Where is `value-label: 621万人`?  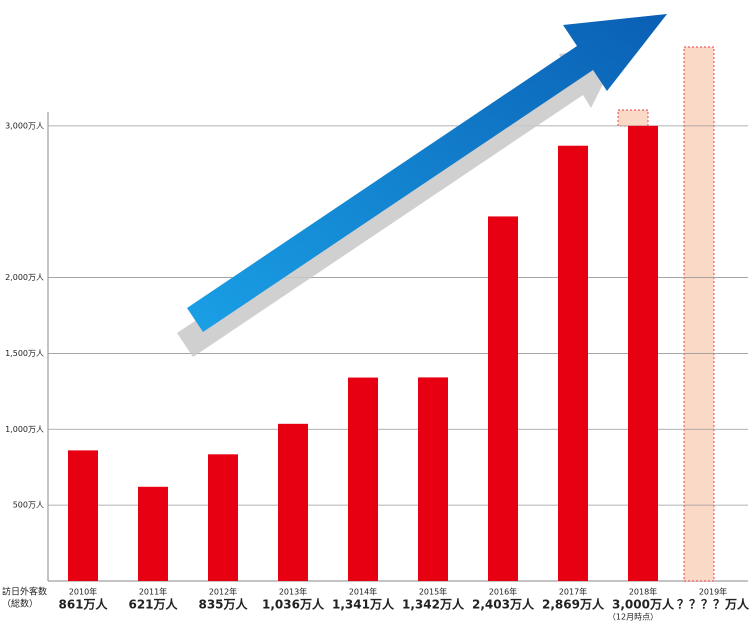
value-label: 621万人 is located at coordinates (153, 604).